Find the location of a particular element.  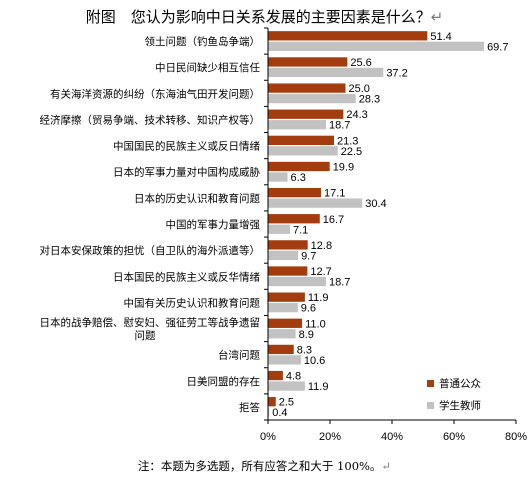

legend-label-public: 普通公众 is located at coordinates (460, 383).